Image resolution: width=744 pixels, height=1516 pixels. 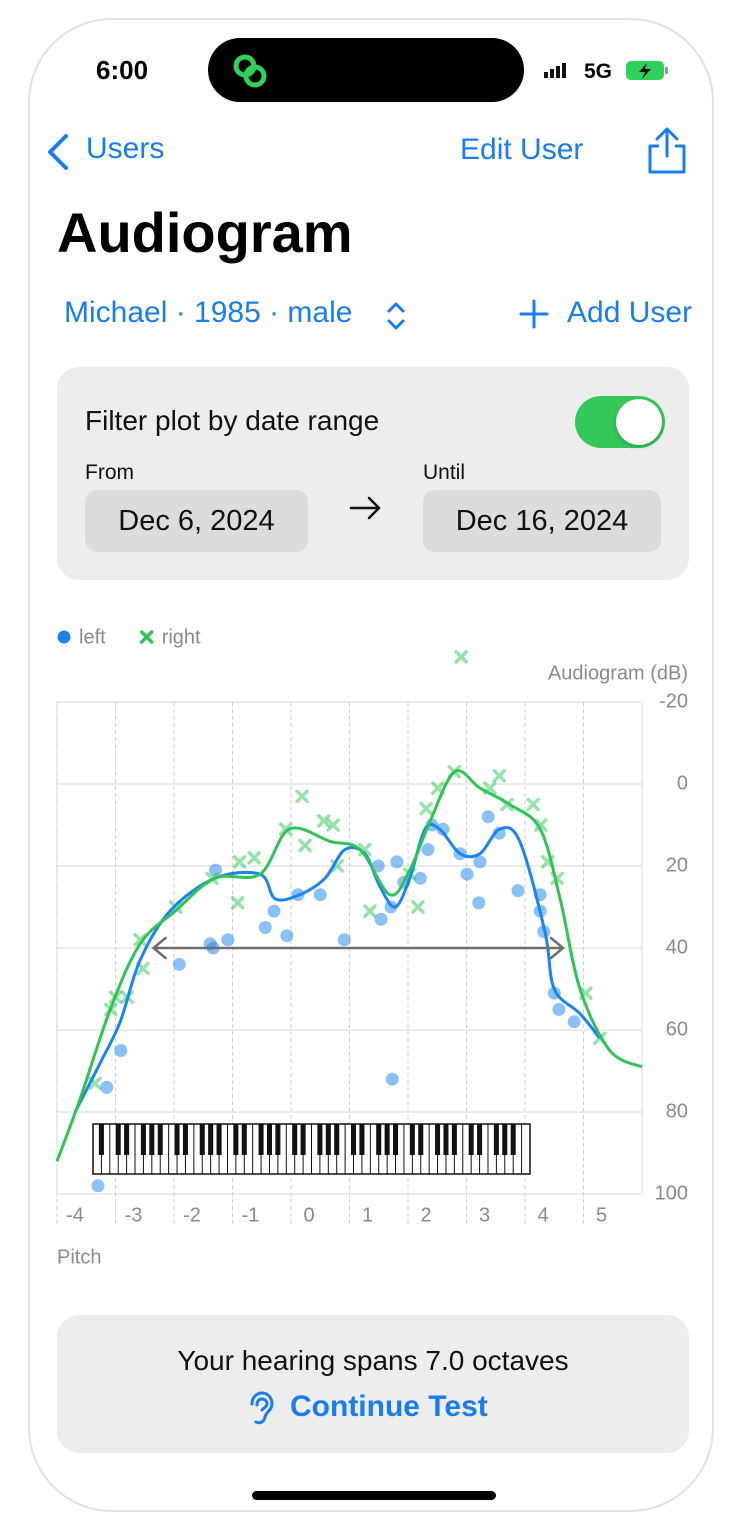 What do you see at coordinates (601, 1215) in the screenshot?
I see `x-tick-label: 5` at bounding box center [601, 1215].